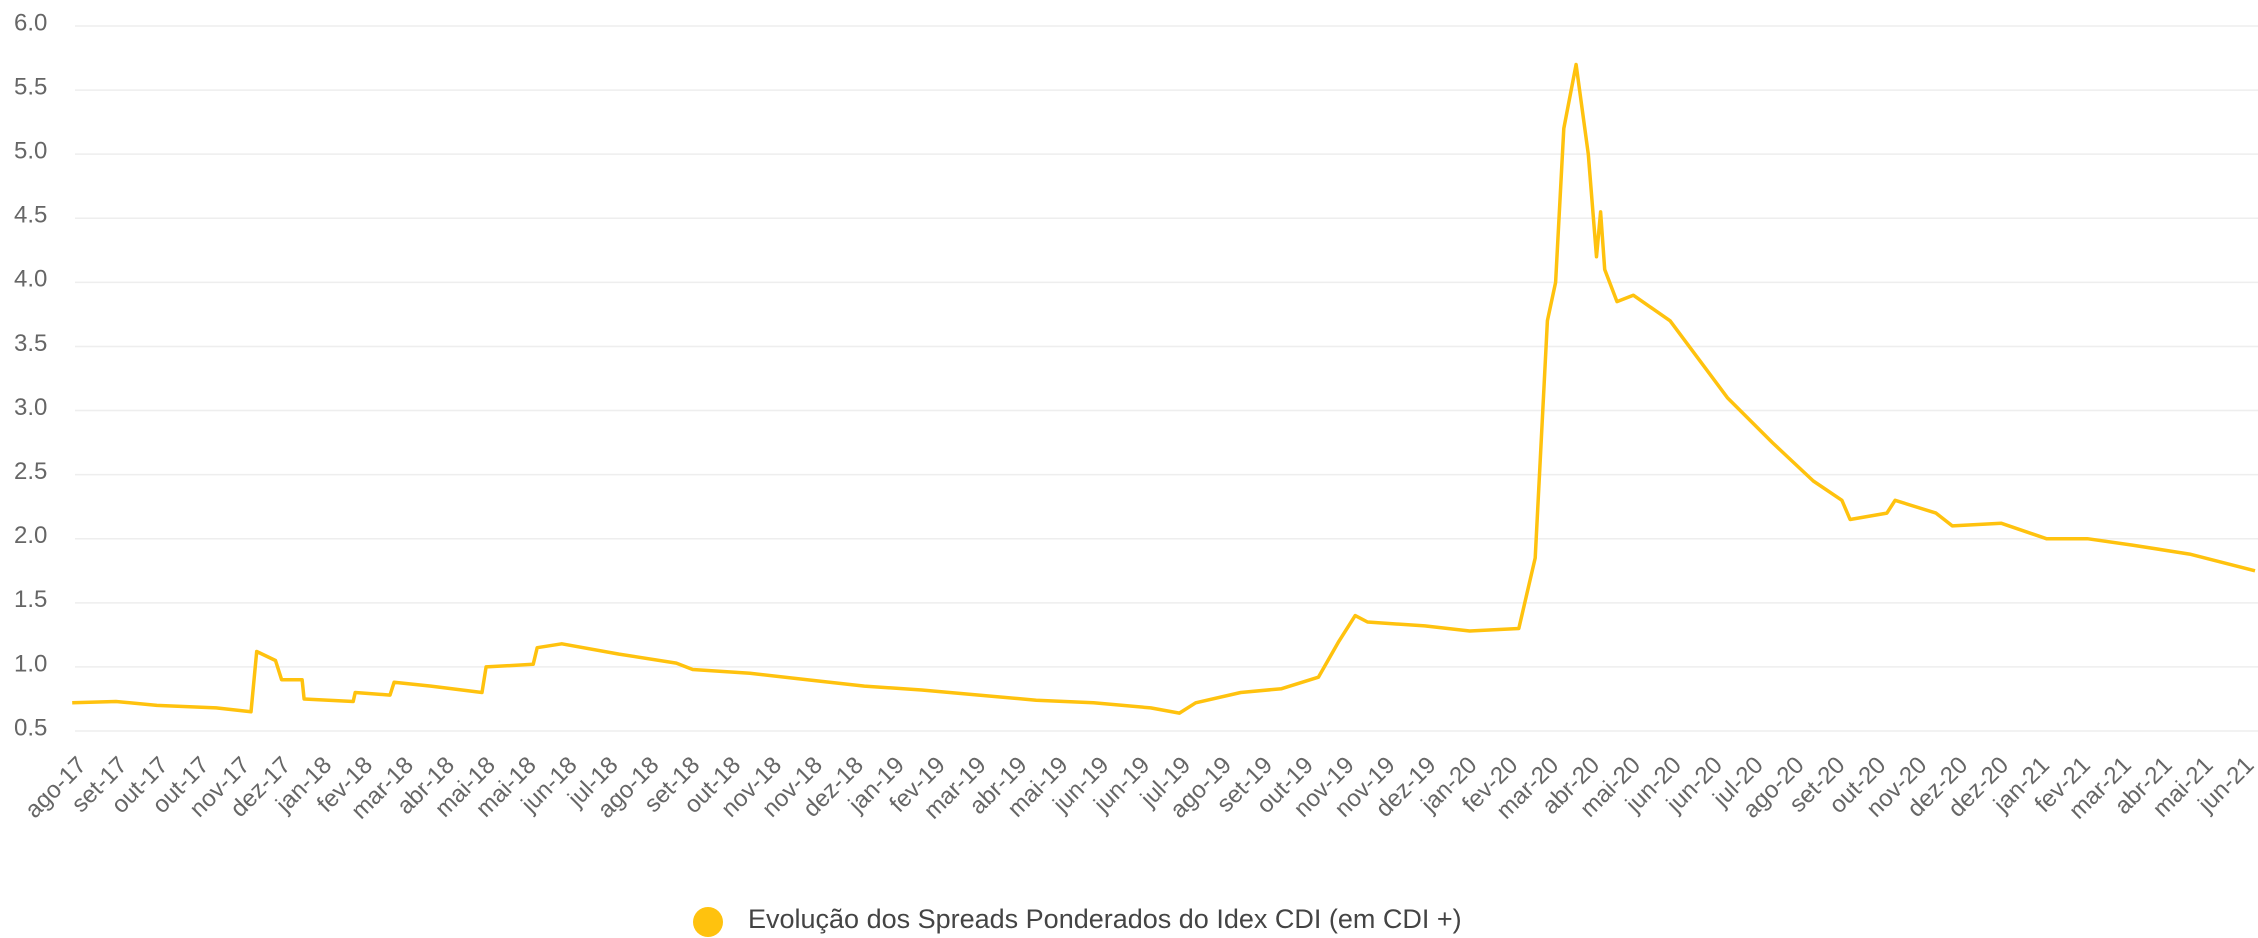 Image resolution: width=2258 pixels, height=938 pixels. What do you see at coordinates (30, 279) in the screenshot?
I see `y-tick-label: 4.0` at bounding box center [30, 279].